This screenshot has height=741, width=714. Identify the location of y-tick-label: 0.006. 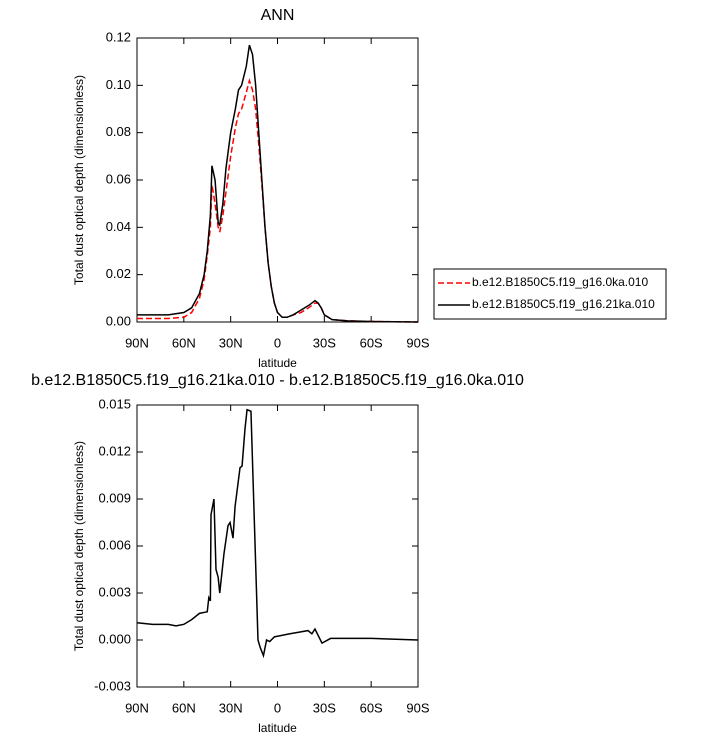
(114, 544).